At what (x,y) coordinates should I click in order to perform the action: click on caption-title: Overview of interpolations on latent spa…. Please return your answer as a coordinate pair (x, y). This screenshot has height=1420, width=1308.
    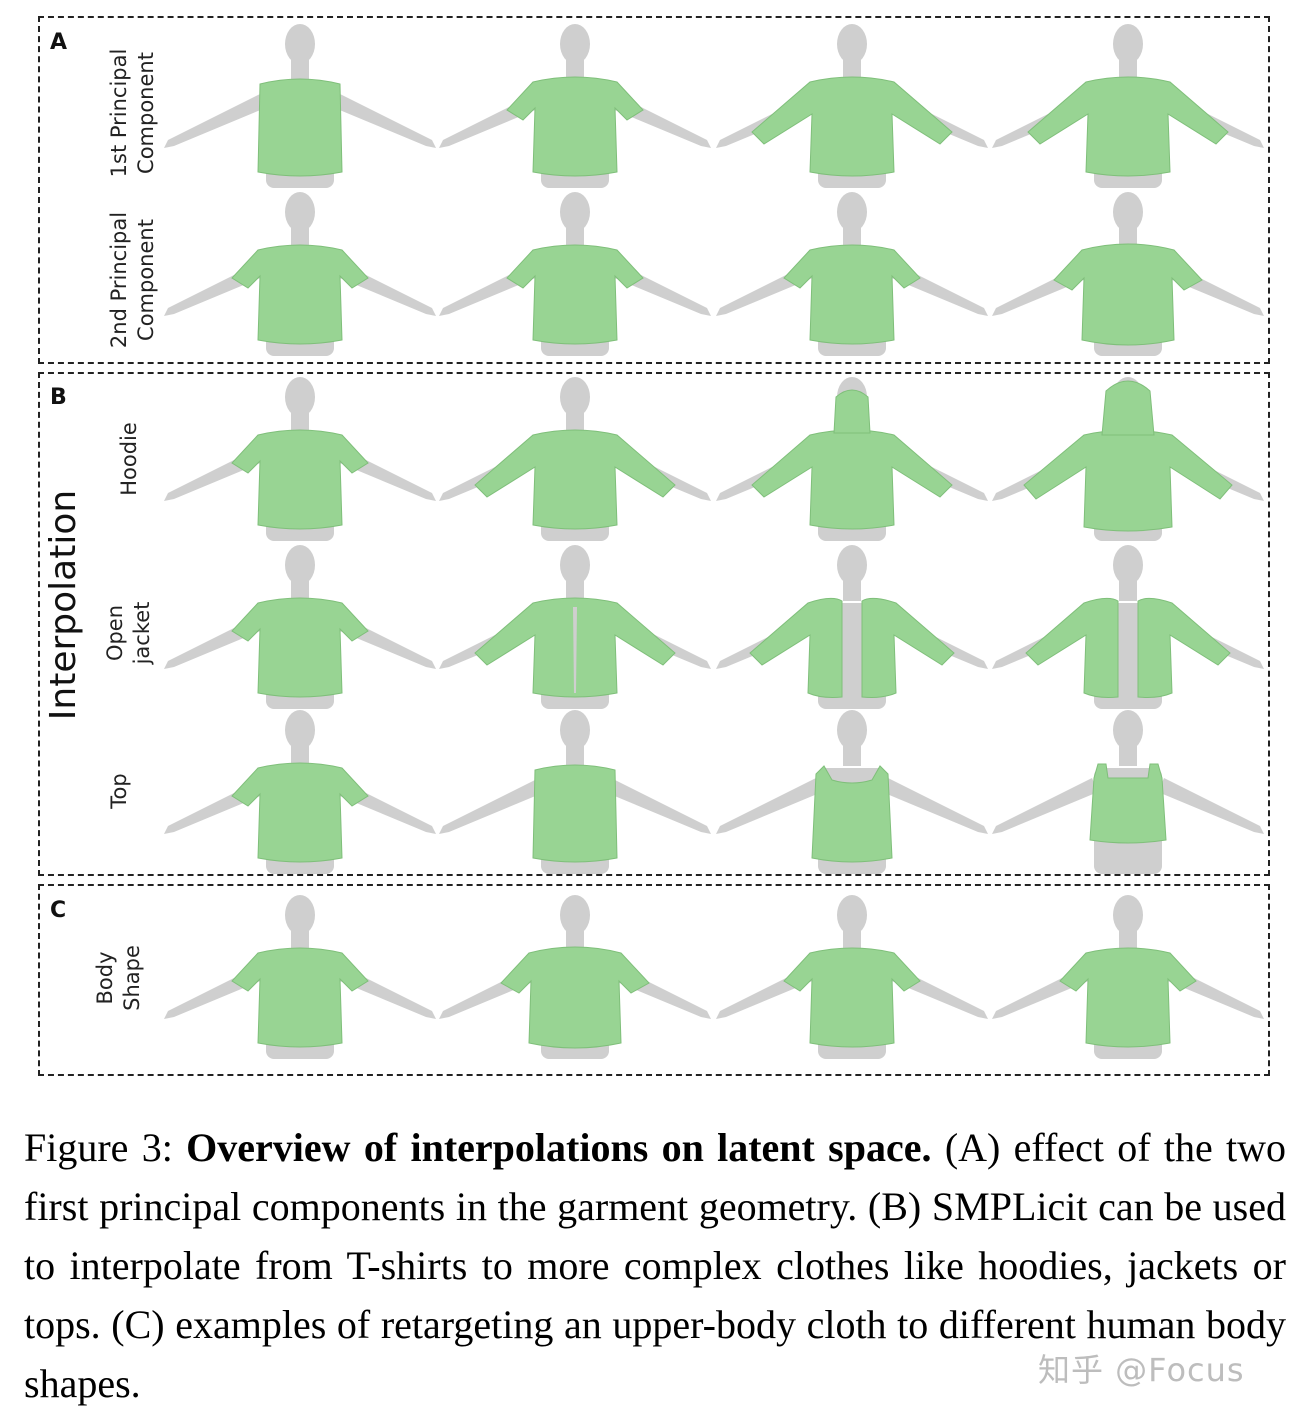
    Looking at the image, I should click on (559, 1147).